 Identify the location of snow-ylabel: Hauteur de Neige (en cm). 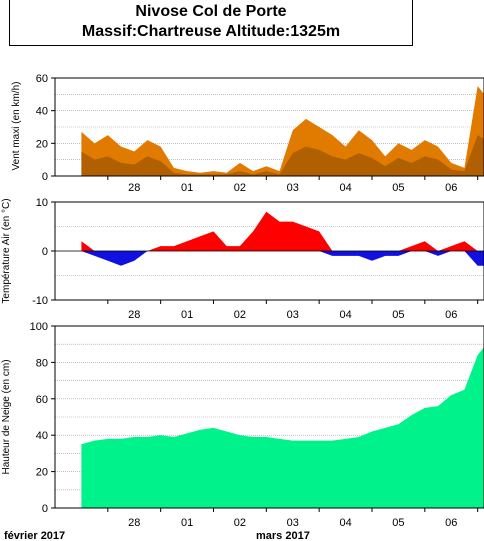
(6, 416).